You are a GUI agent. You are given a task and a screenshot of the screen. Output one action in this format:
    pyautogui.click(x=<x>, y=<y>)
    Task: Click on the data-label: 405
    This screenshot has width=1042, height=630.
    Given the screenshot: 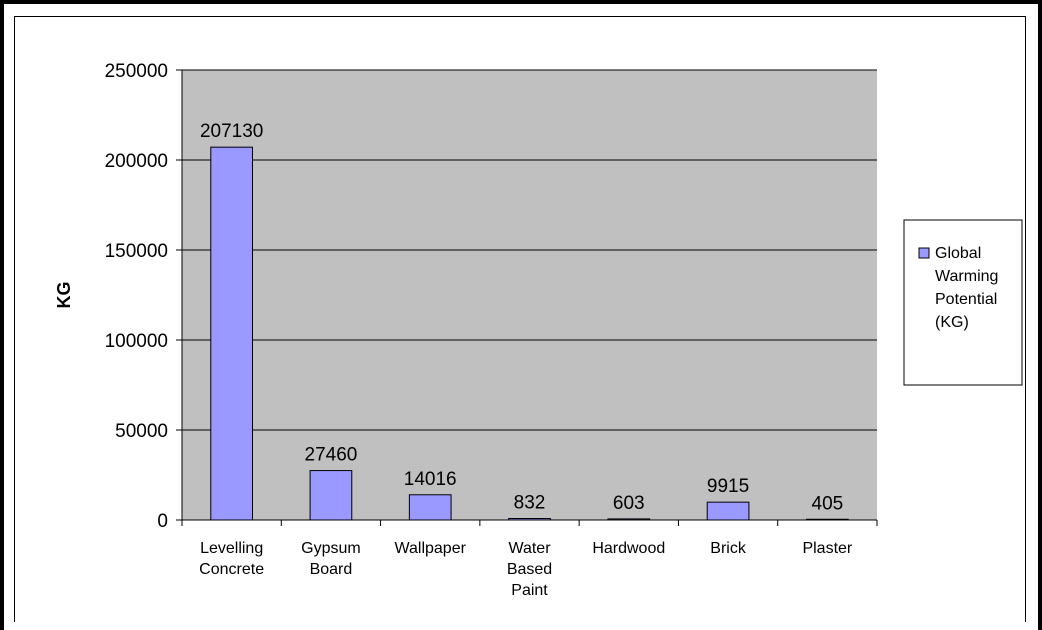 What is the action you would take?
    pyautogui.click(x=828, y=503)
    